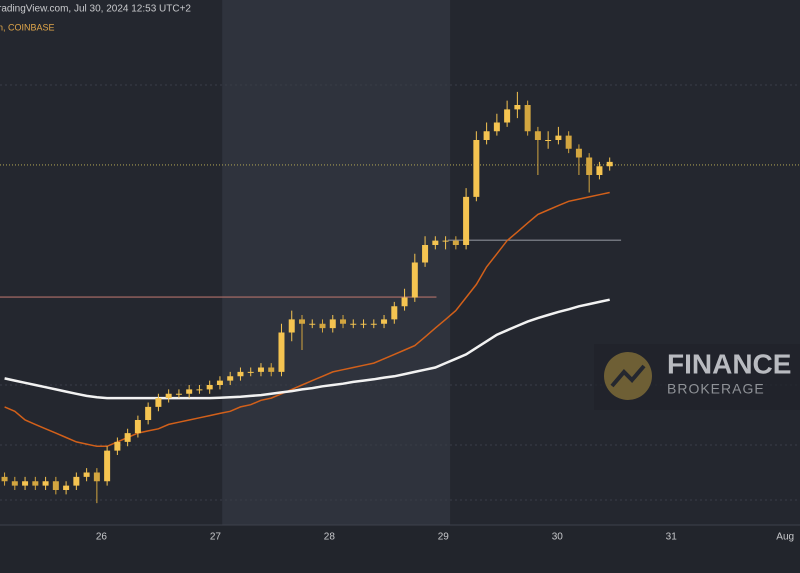 Image resolution: width=800 pixels, height=573 pixels. What do you see at coordinates (729, 363) in the screenshot?
I see `watermark-title: FINANCE` at bounding box center [729, 363].